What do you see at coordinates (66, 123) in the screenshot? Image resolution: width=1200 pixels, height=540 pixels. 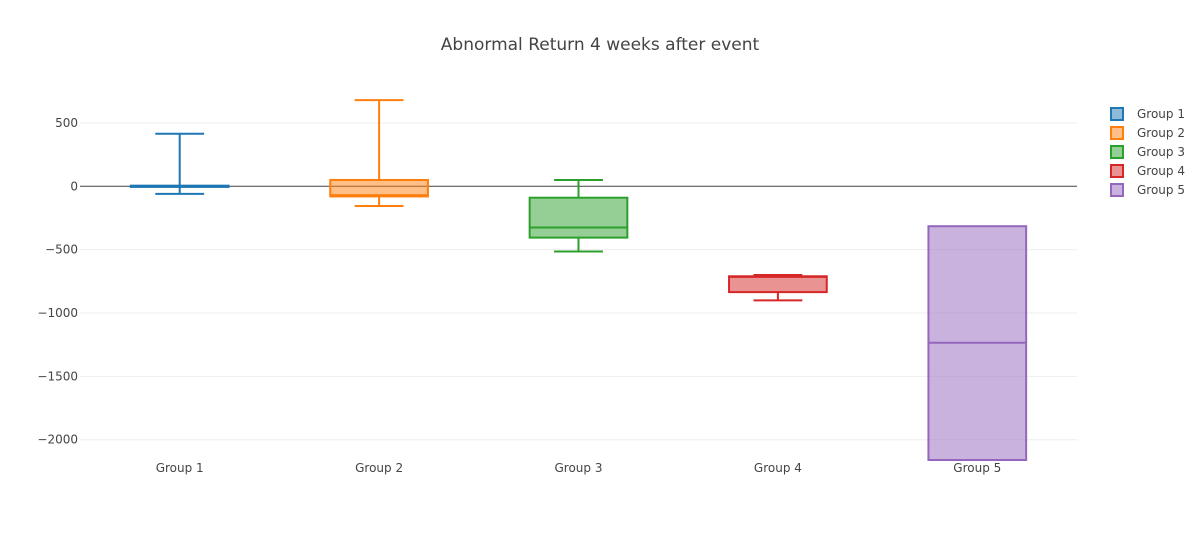 I see `y-tick-label: 500` at bounding box center [66, 123].